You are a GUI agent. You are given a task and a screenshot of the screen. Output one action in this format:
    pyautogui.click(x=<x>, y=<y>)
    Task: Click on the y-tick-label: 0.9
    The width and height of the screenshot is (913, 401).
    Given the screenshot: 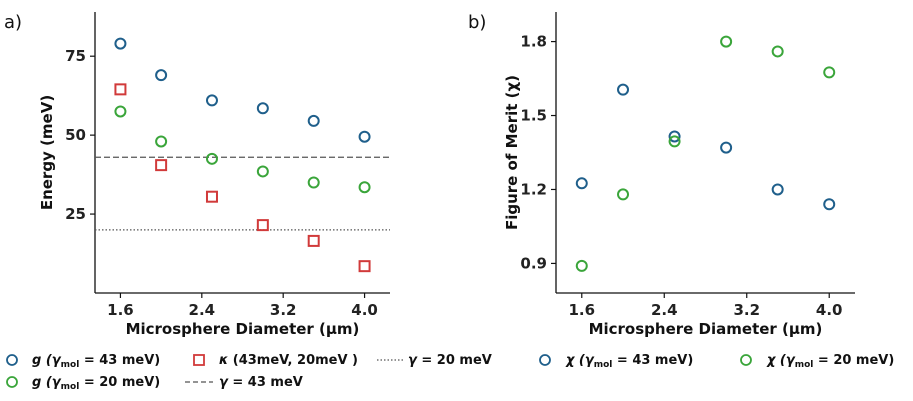 What is the action you would take?
    pyautogui.click(x=533, y=263)
    